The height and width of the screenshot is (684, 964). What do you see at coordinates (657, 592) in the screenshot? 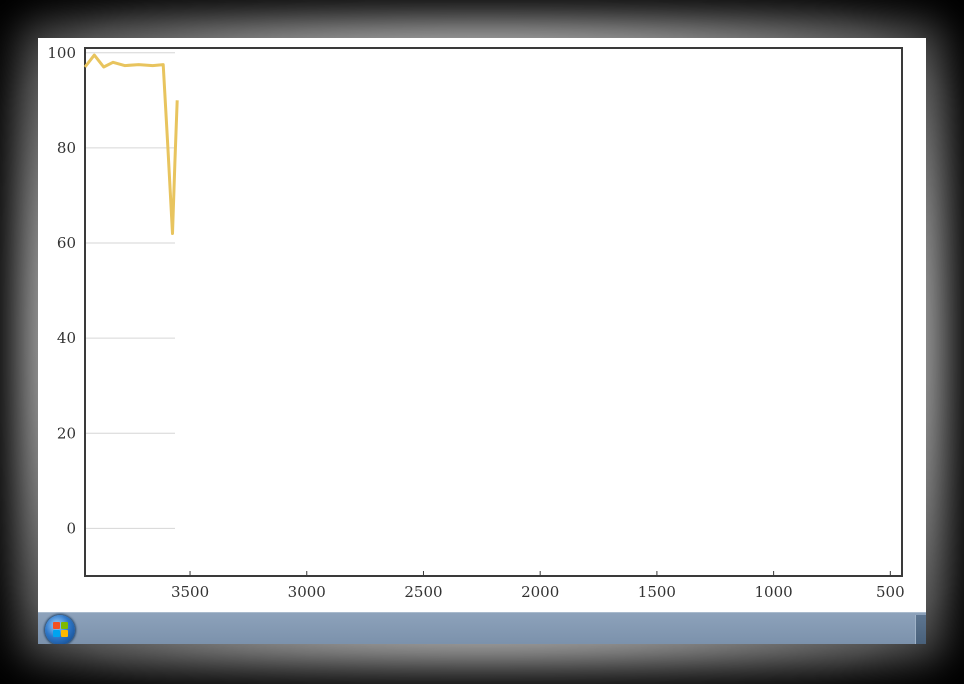
I see `x-tick-label: 1500` at bounding box center [657, 592].